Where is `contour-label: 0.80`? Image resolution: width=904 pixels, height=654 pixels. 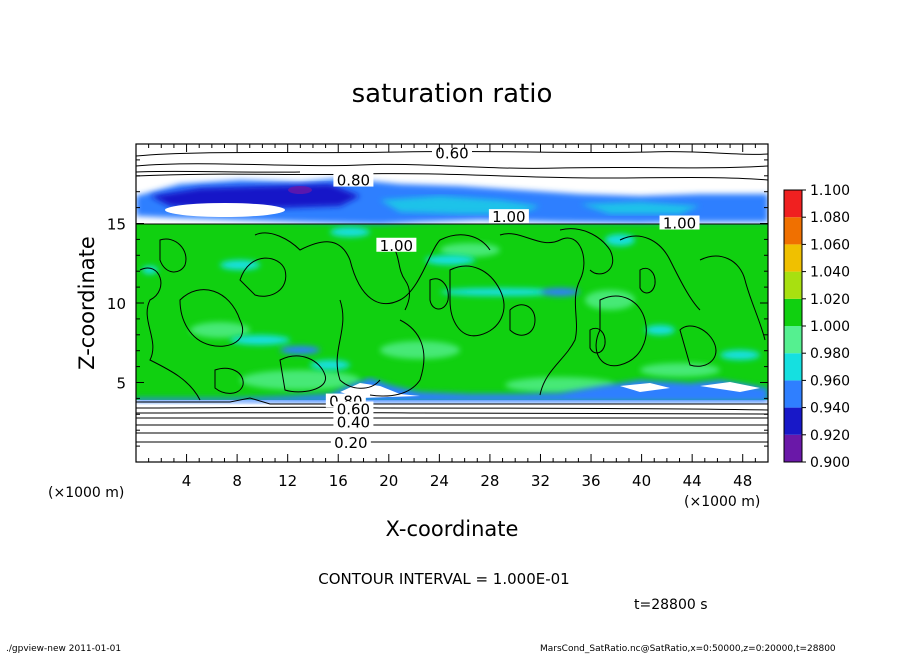 contour-label: 0.80 is located at coordinates (353, 181).